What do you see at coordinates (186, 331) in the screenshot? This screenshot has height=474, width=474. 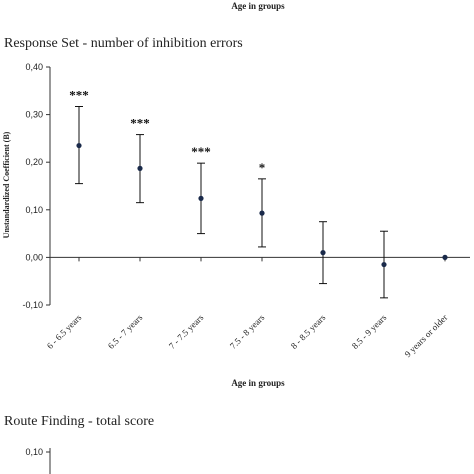 I see `x-tick-label: 7 - 7.5 years` at bounding box center [186, 331].